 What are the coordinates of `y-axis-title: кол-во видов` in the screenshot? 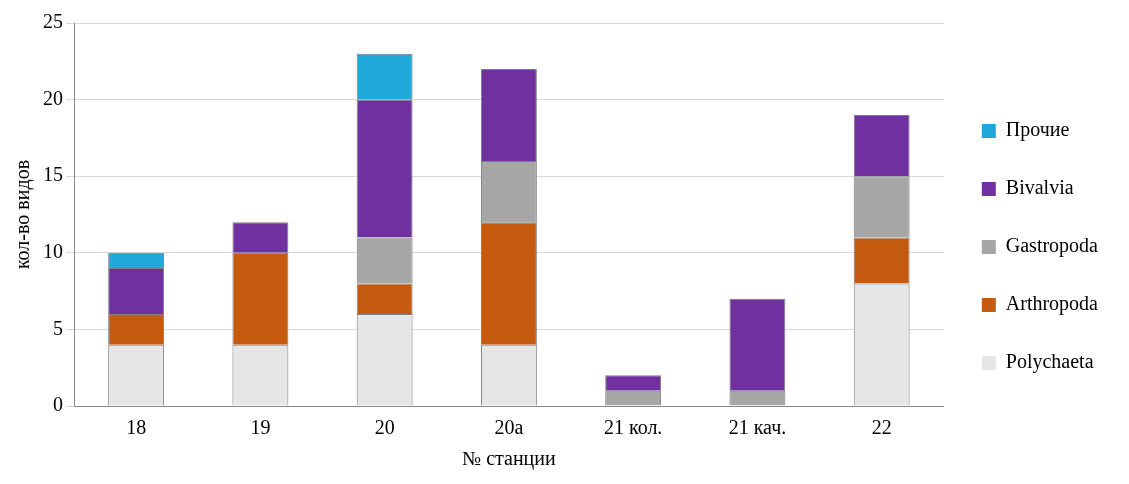 It's located at (23, 214).